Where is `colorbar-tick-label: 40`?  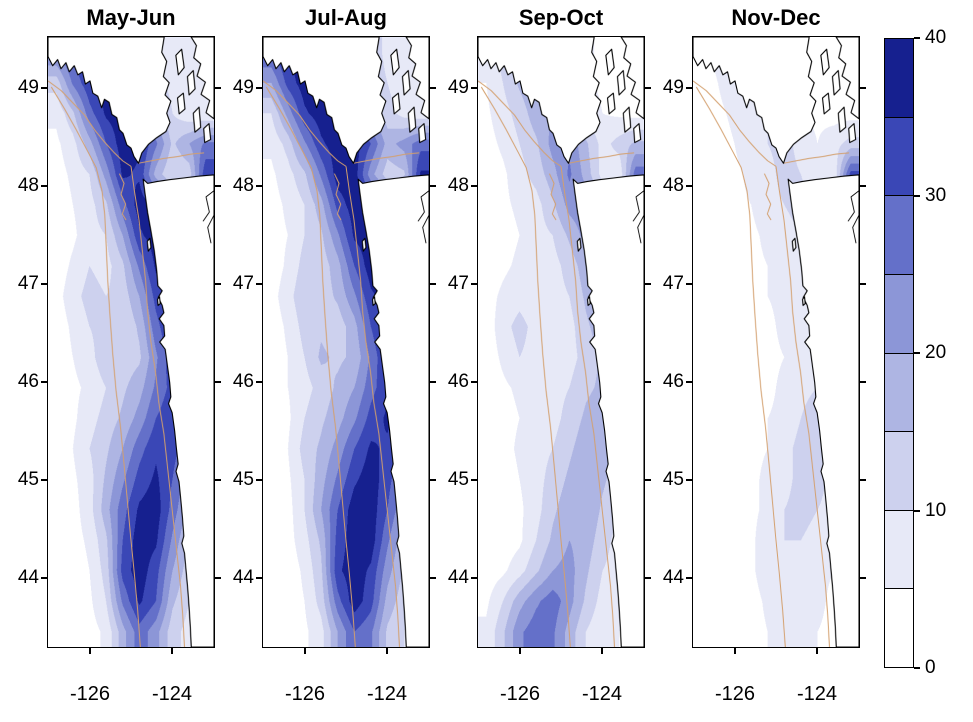
colorbar-tick-label: 40 is located at coordinates (936, 37).